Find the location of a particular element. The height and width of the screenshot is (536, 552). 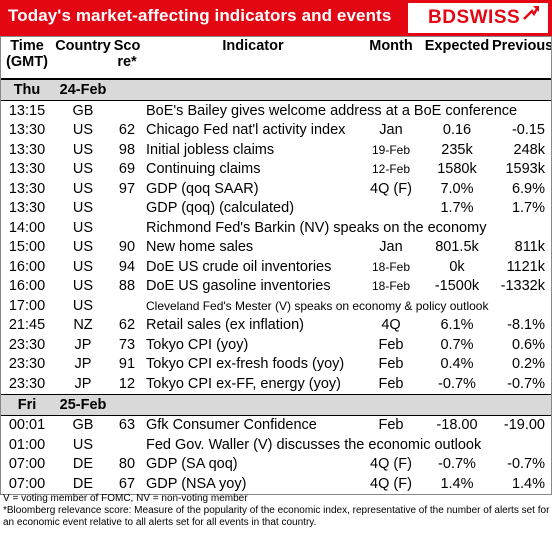

cell-score: 94 is located at coordinates (127, 266).